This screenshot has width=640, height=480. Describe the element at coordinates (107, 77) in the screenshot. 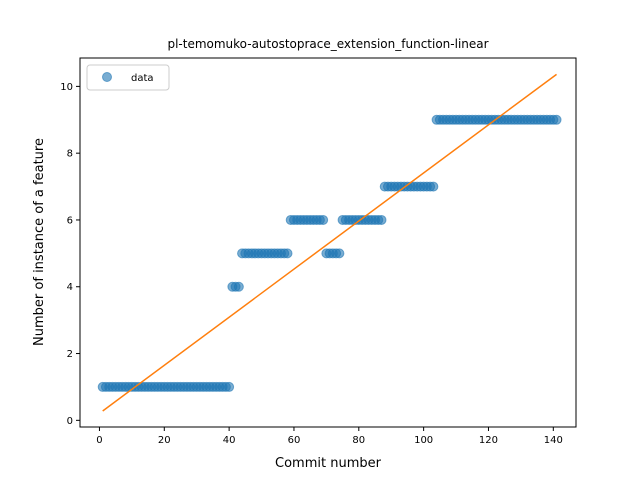

I see `legend-marker-data` at that location.